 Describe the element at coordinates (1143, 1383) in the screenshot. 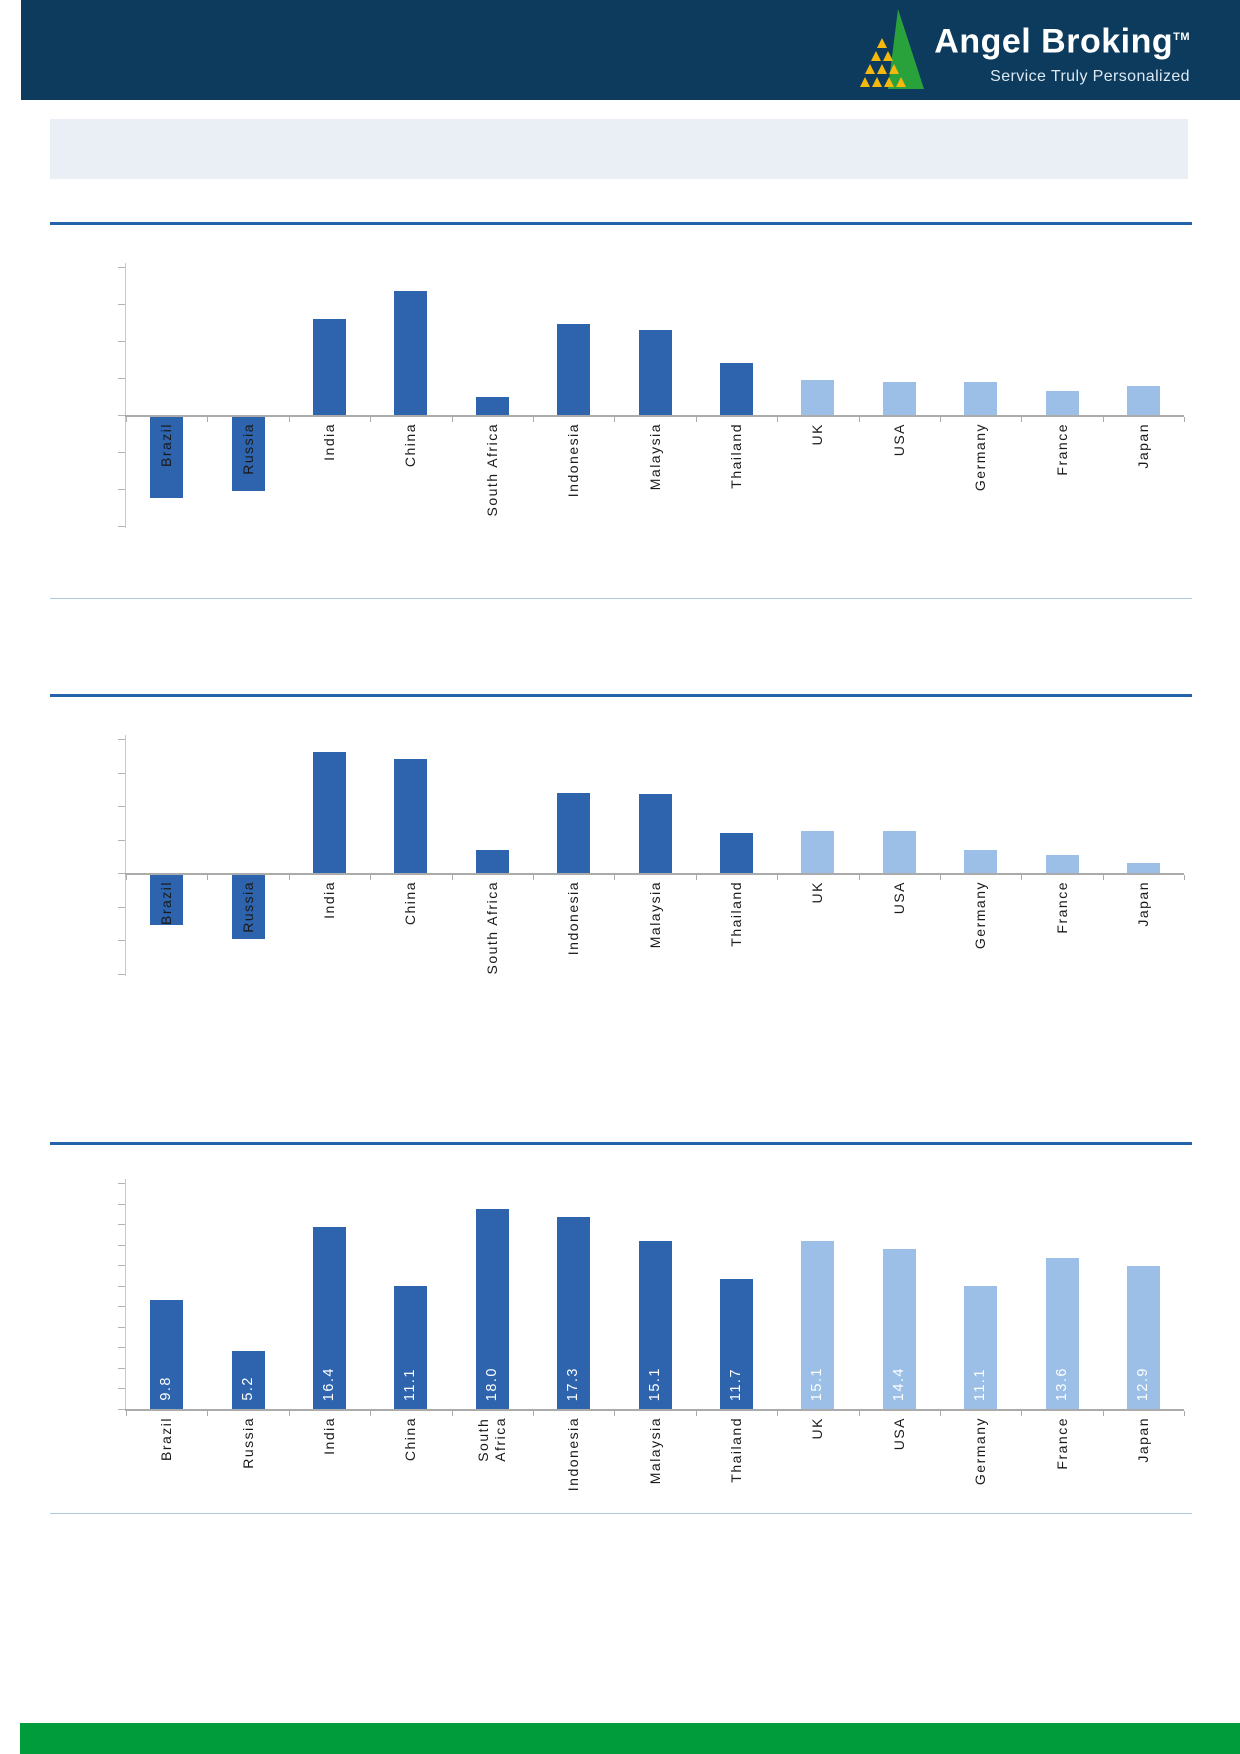

I see `bar-value-label: 12.9` at that location.